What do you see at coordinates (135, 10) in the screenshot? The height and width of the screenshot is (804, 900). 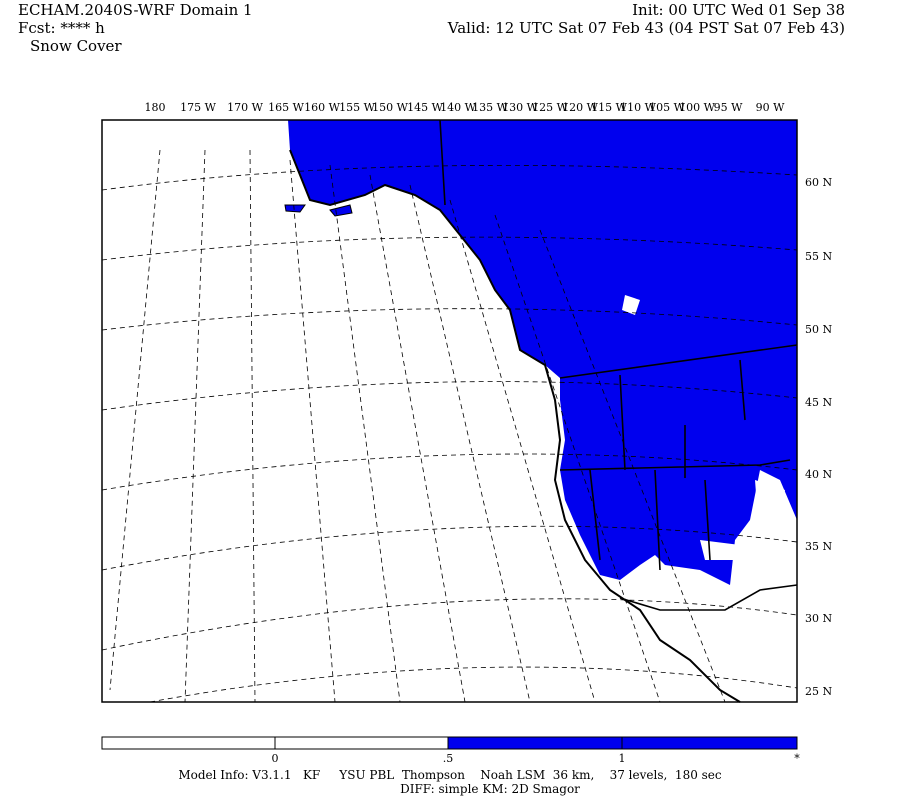 I see `title: ECHAM.2040S-WRF Domain 1` at bounding box center [135, 10].